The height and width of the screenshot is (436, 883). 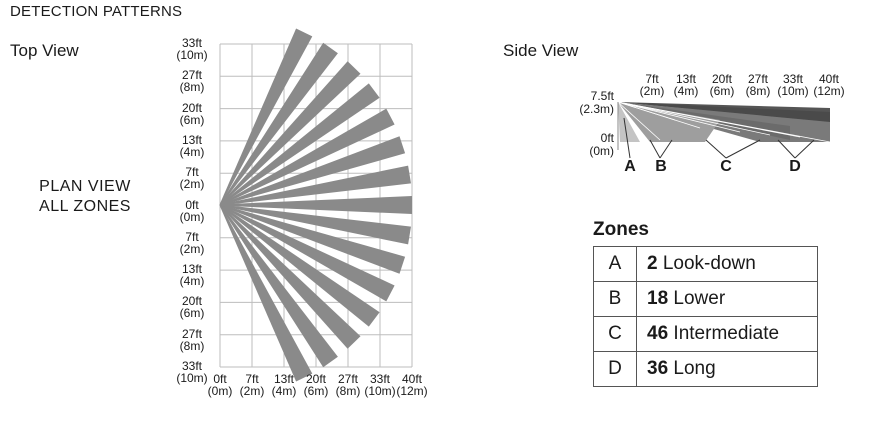 I want to click on side-x-tick-label: 13ft (4m), so click(x=686, y=85).